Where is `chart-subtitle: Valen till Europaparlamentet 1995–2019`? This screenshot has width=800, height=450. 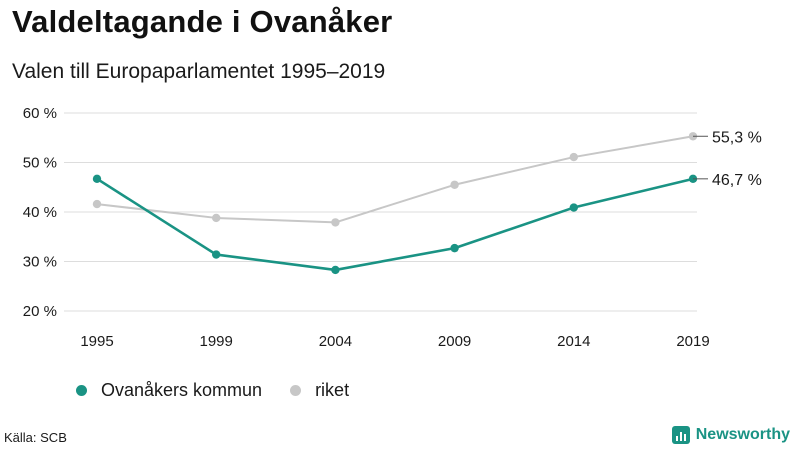
chart-subtitle: Valen till Europaparlamentet 1995–2019 is located at coordinates (199, 71).